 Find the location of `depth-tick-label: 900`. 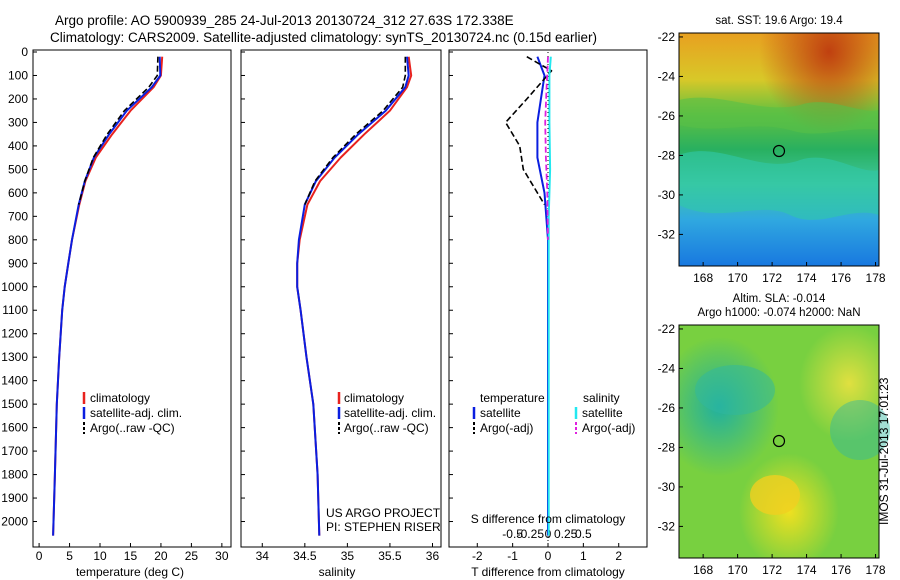

depth-tick-label: 900 is located at coordinates (18, 263).